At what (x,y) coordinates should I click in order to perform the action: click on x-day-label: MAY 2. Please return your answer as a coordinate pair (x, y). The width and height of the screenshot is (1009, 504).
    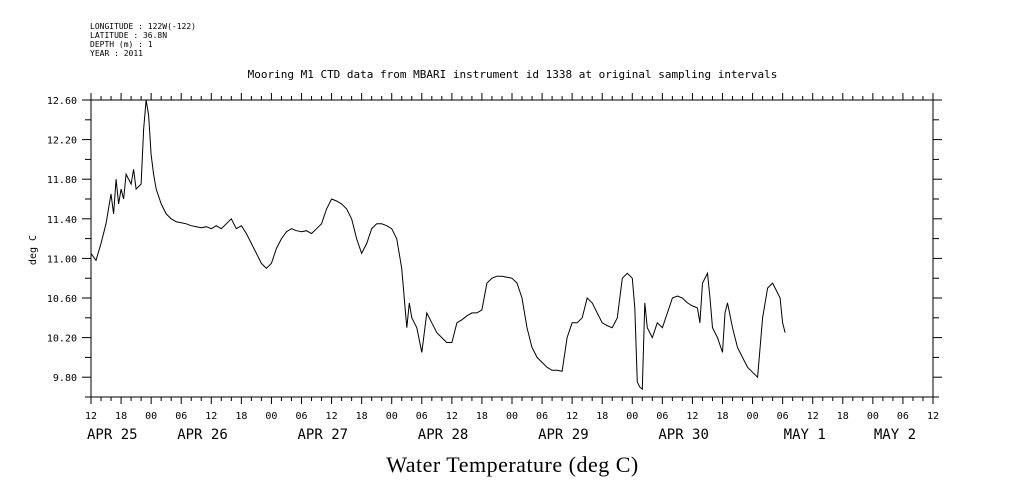
    Looking at the image, I should click on (895, 435).